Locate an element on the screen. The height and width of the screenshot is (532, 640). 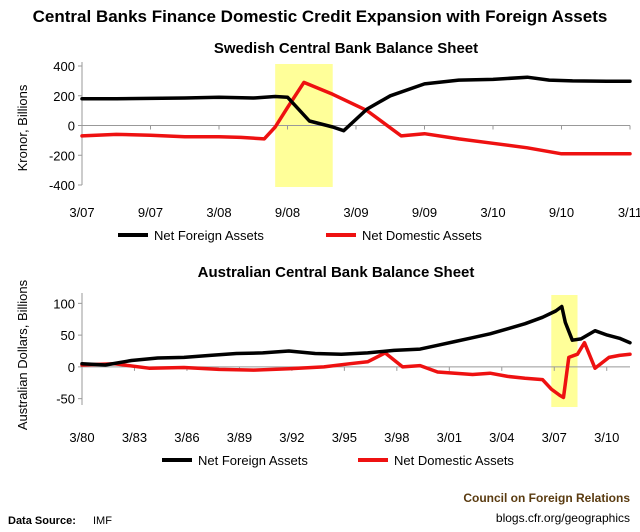
top-y-tick-label: -400 is located at coordinates (62, 185).